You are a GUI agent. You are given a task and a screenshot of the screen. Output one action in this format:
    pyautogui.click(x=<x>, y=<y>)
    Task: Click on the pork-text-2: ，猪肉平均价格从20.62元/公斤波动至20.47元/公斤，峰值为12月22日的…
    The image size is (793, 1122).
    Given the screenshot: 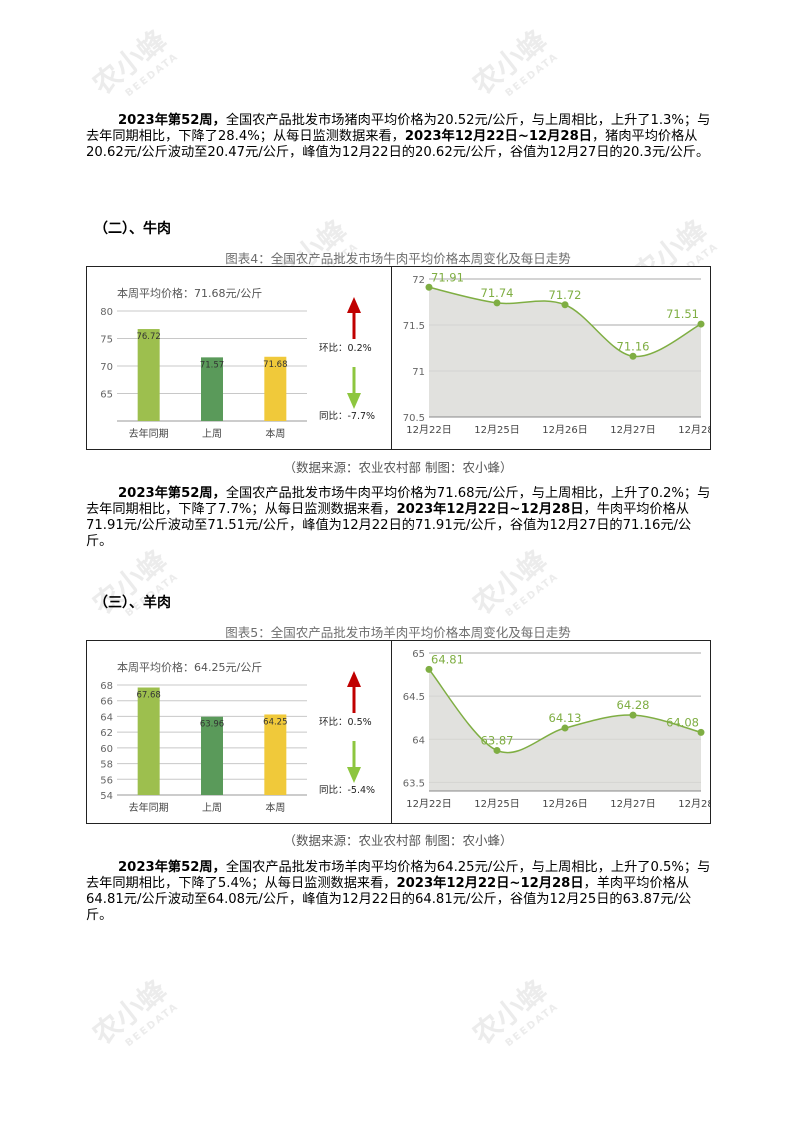 What is the action you would take?
    pyautogui.click(x=398, y=144)
    